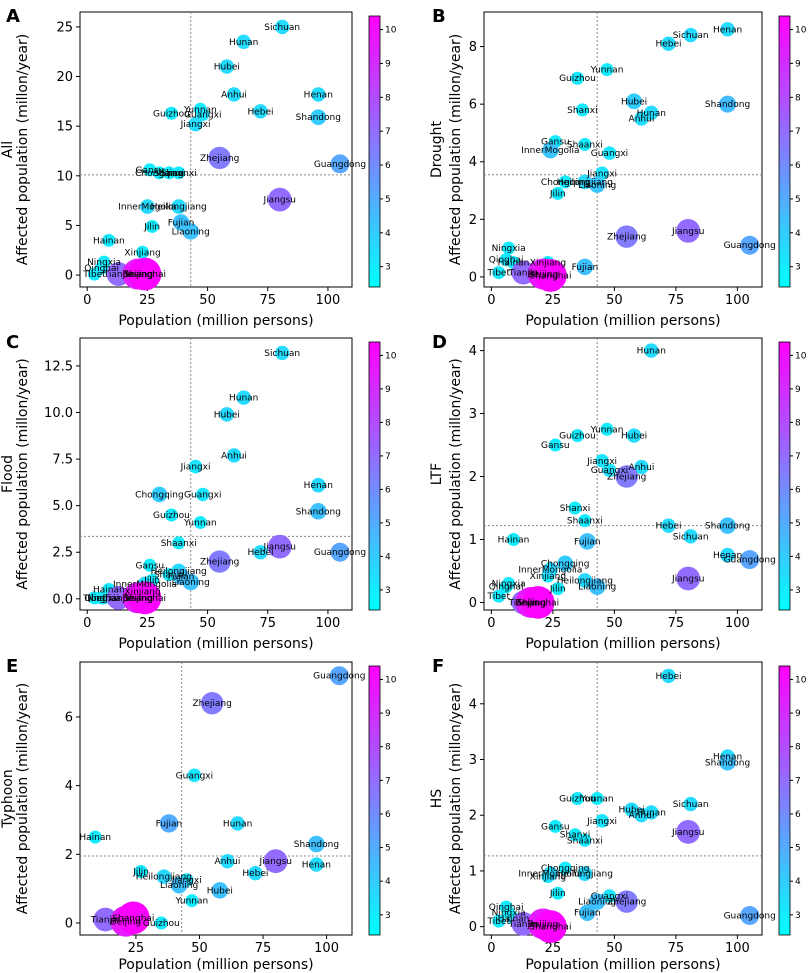  I want to click on point-label-hunan: Hunan, so click(651, 114).